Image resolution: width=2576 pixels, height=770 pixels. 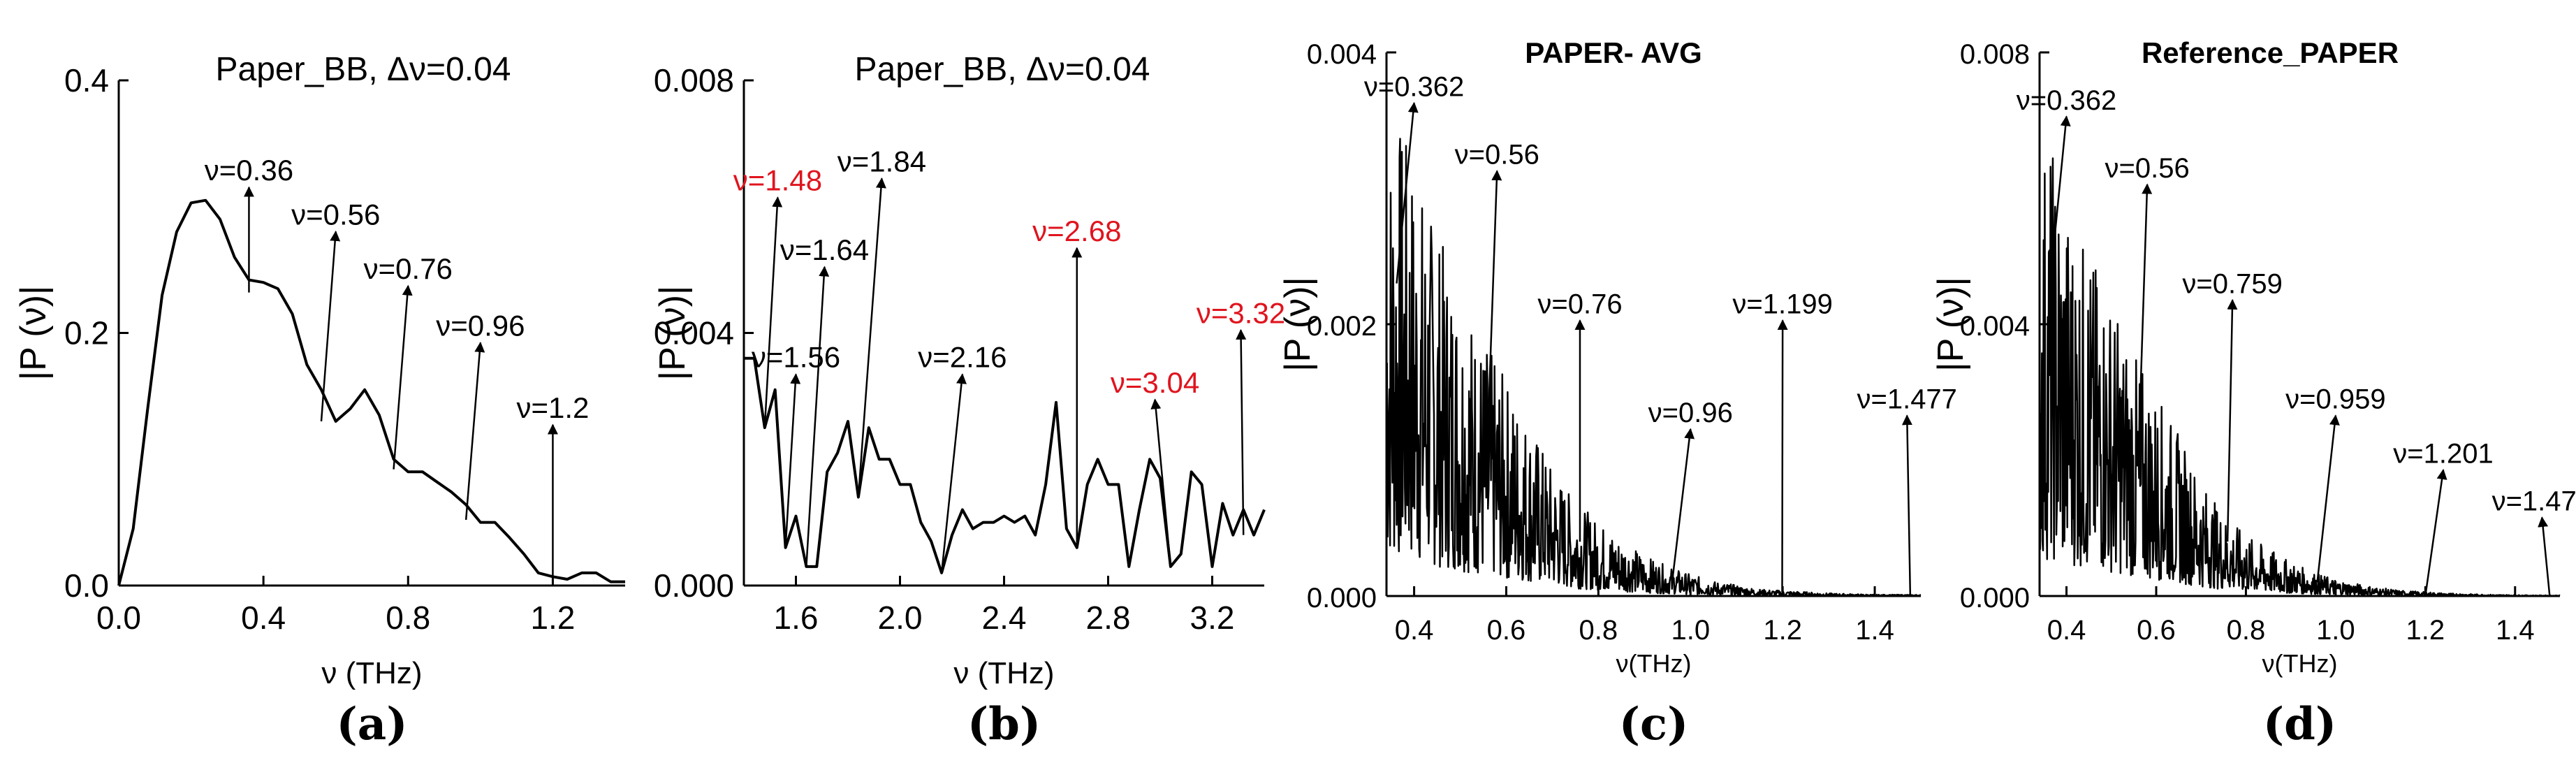 What do you see at coordinates (1004, 618) in the screenshot?
I see `x-tick-label: 2.4` at bounding box center [1004, 618].